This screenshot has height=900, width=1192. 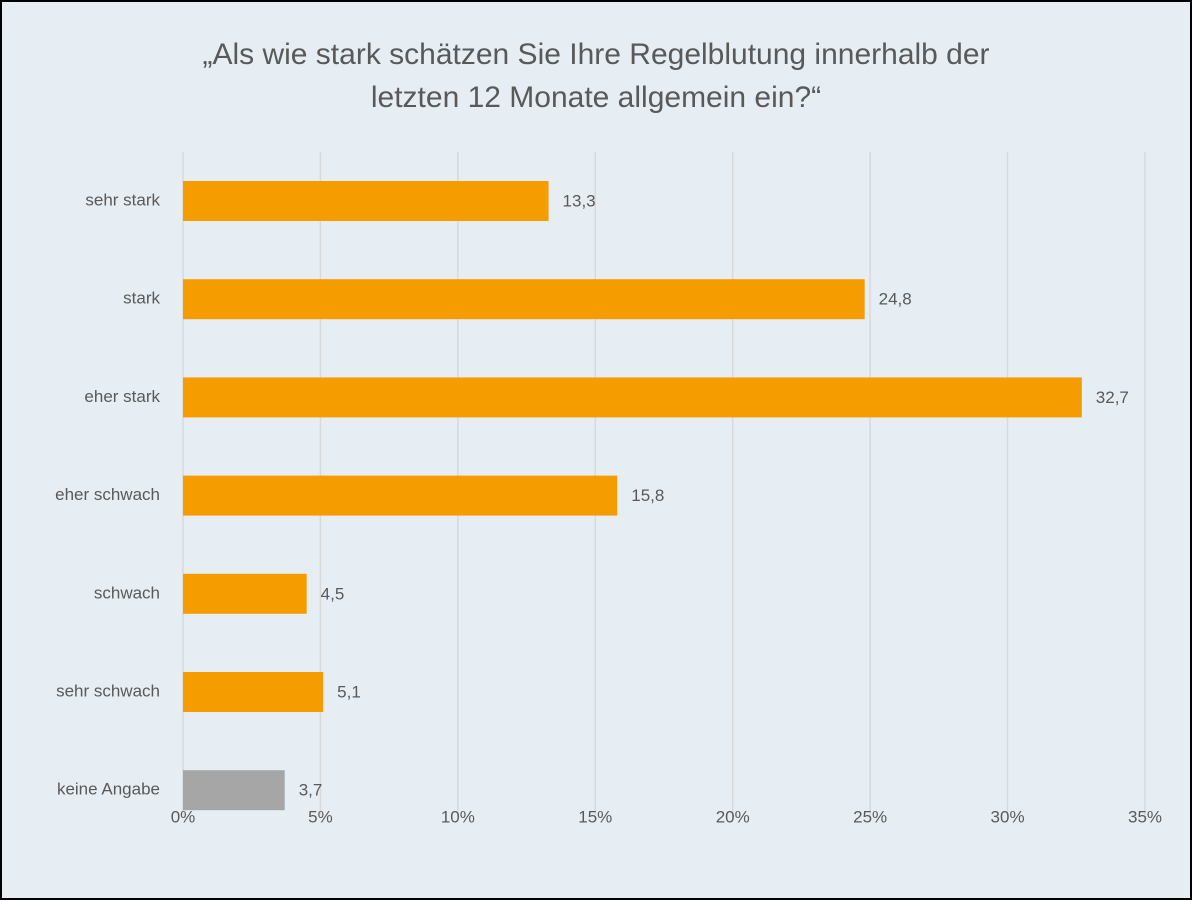 What do you see at coordinates (579, 200) in the screenshot?
I see `data-label: 13,3` at bounding box center [579, 200].